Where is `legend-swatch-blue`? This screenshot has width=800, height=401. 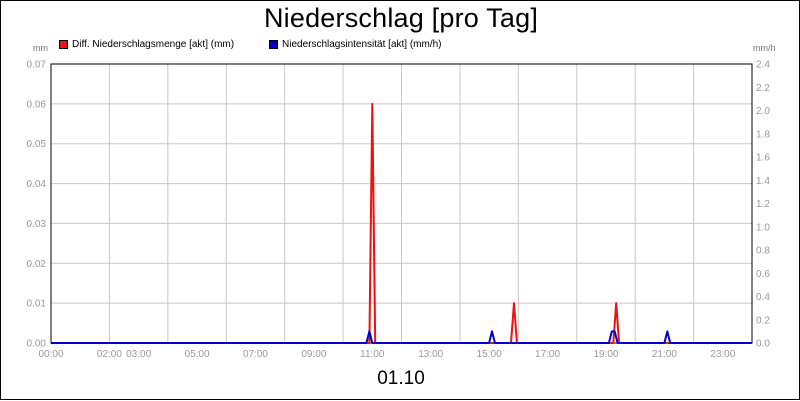
legend-swatch-blue is located at coordinates (273, 44).